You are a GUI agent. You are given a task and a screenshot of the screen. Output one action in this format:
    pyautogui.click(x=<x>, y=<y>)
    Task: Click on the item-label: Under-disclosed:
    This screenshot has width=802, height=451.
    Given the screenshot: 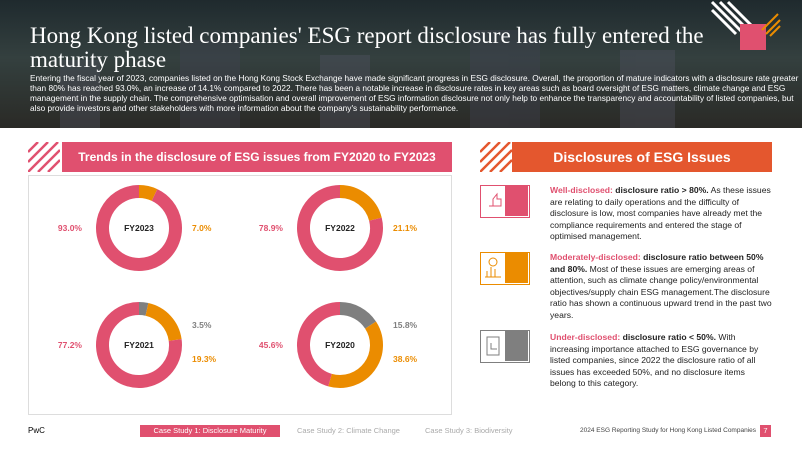 What is the action you would take?
    pyautogui.click(x=585, y=337)
    